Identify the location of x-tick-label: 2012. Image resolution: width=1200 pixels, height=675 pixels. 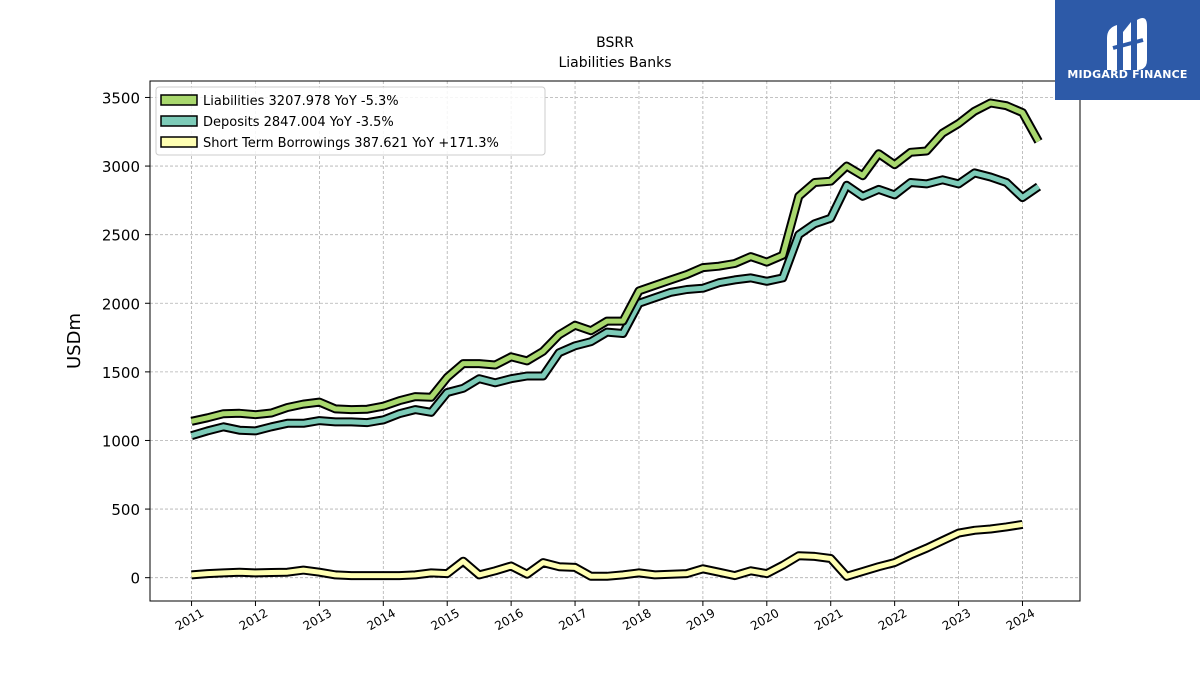
(253, 619).